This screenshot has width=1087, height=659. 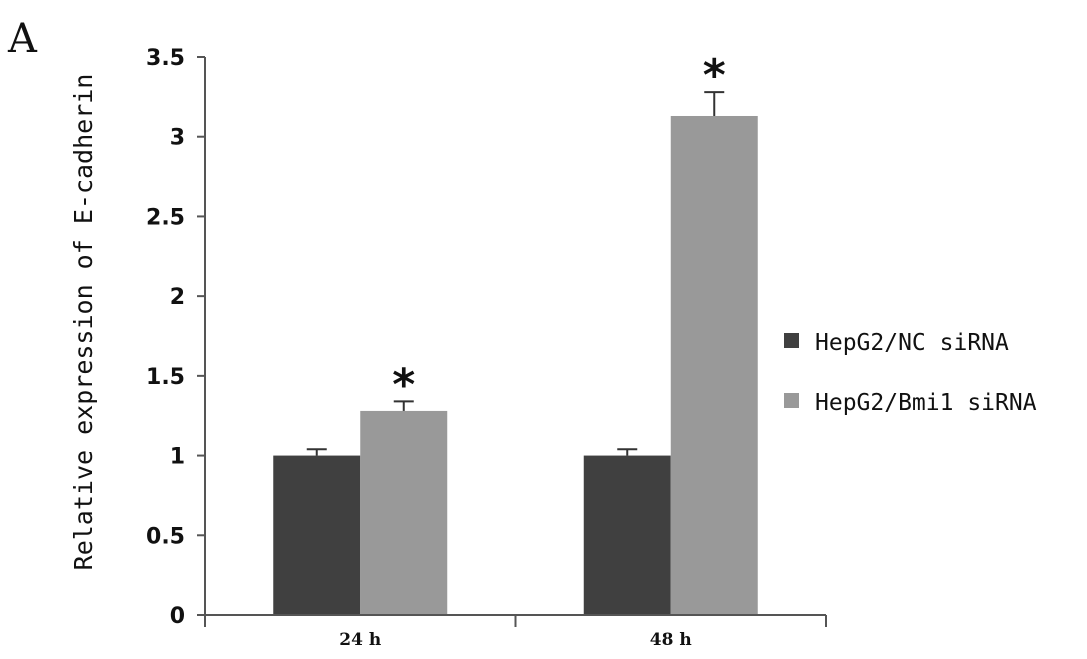 I want to click on legend-swatch-bmi1-sirna, so click(x=791, y=400).